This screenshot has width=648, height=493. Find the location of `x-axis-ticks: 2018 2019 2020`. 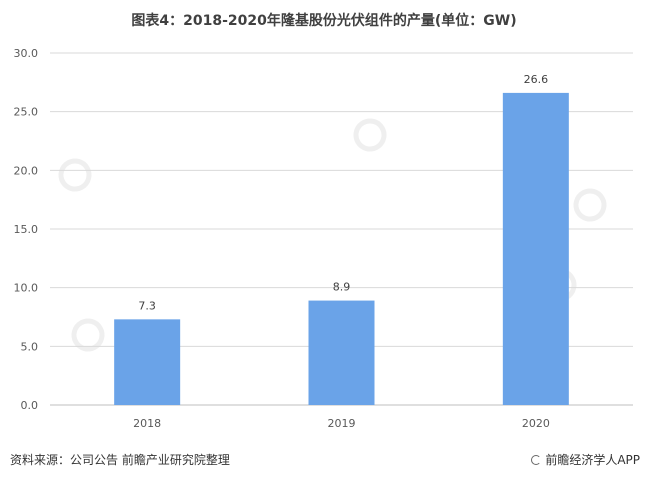

x-axis-ticks: 2018 2019 2020 is located at coordinates (341, 423).